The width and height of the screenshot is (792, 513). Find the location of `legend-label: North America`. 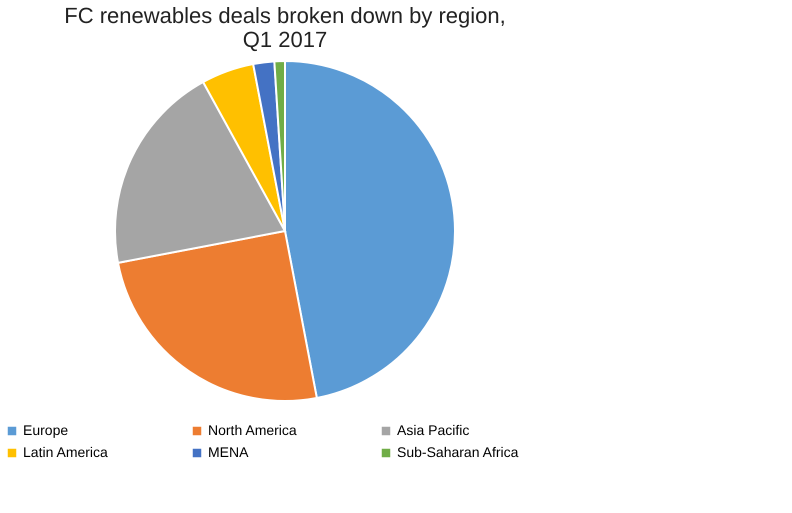

legend-label: North America is located at coordinates (252, 430).